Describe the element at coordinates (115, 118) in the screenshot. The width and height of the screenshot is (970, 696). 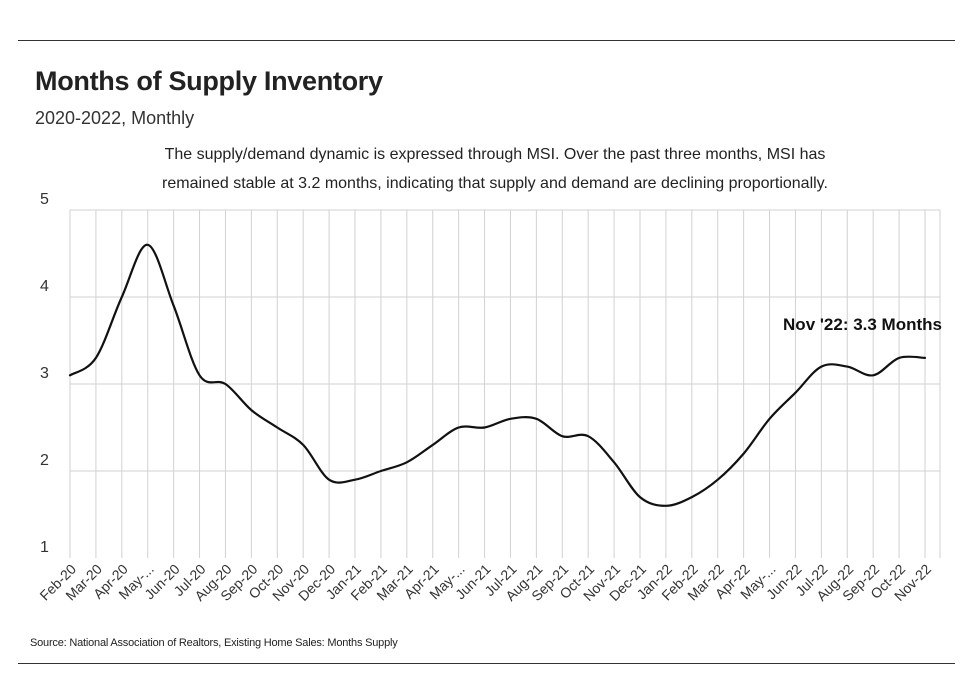
I see `chart-subtitle: 2020-2022, Monthly` at that location.